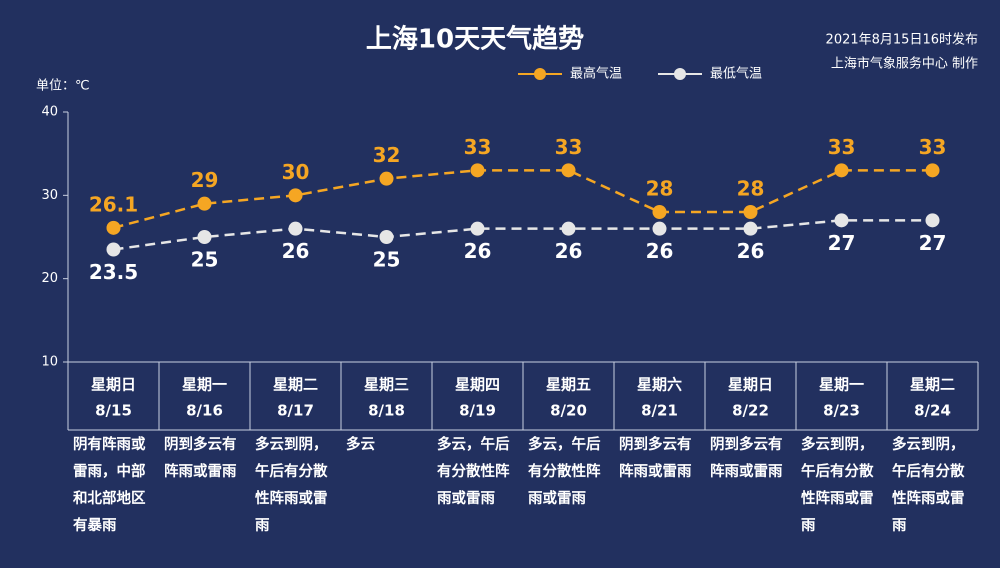 The width and height of the screenshot is (1000, 568). What do you see at coordinates (360, 445) in the screenshot?
I see `weather-description: 多云` at bounding box center [360, 445].